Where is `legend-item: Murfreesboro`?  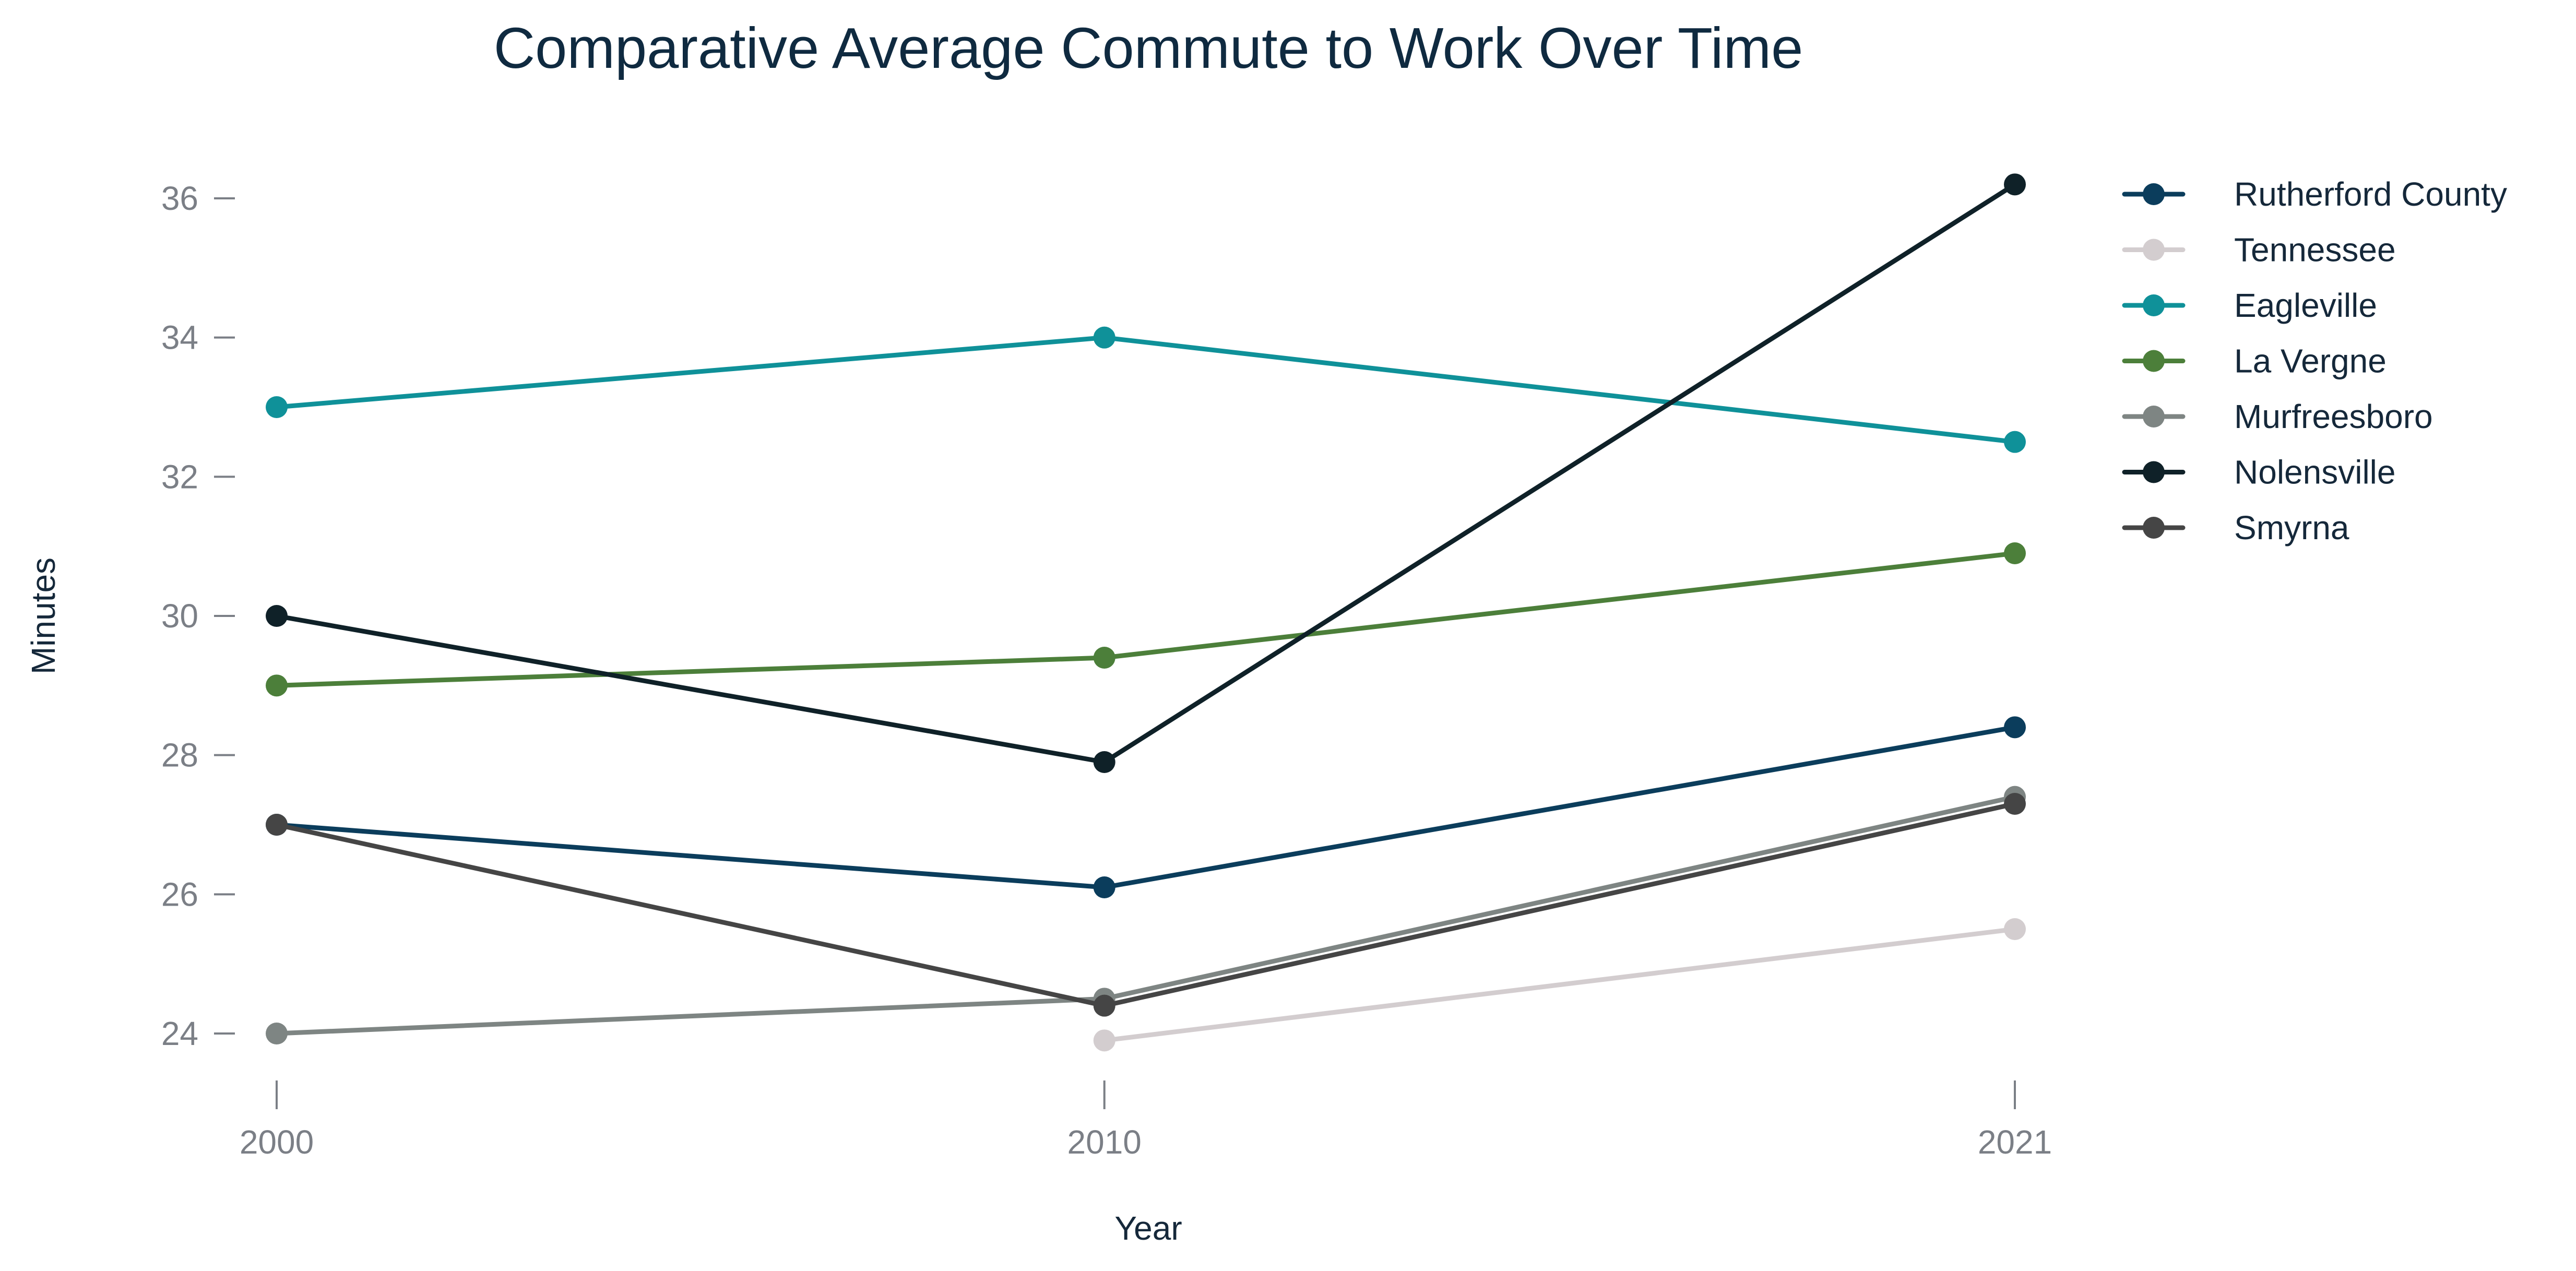
legend-item: Murfreesboro is located at coordinates (2277, 416).